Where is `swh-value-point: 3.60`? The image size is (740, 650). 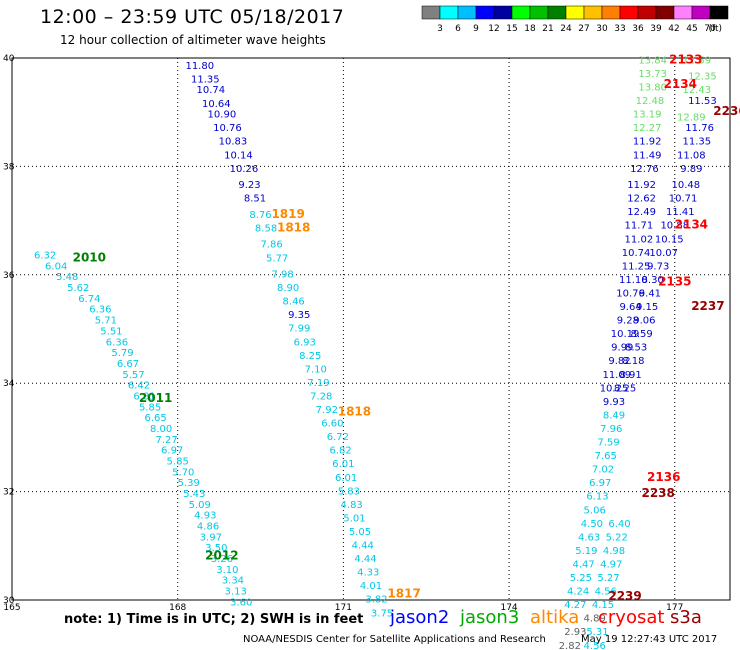
swh-value-point: 3.60 is located at coordinates (241, 602).